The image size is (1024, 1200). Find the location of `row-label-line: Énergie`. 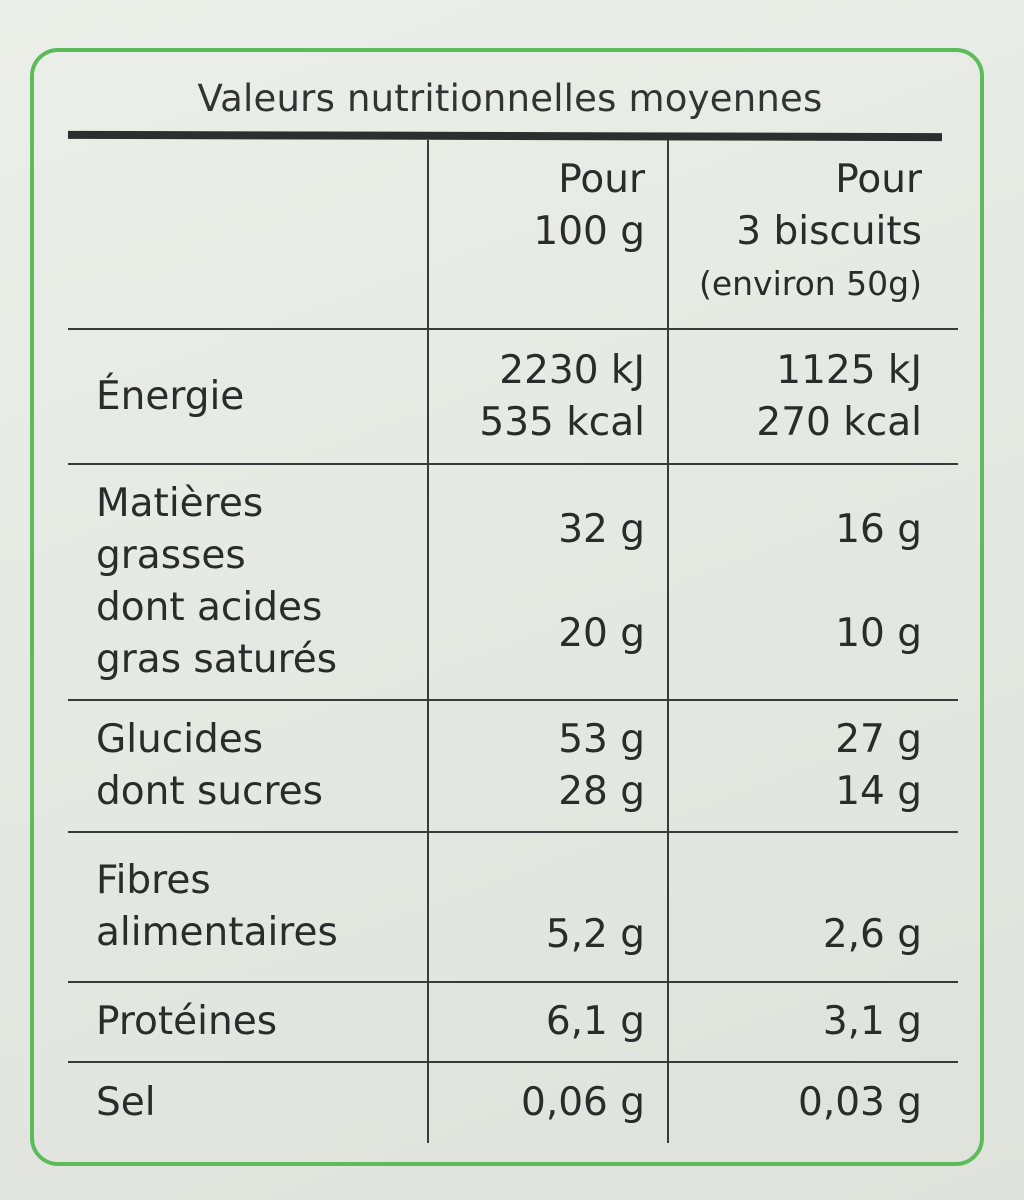

row-label-line: Énergie is located at coordinates (170, 396).